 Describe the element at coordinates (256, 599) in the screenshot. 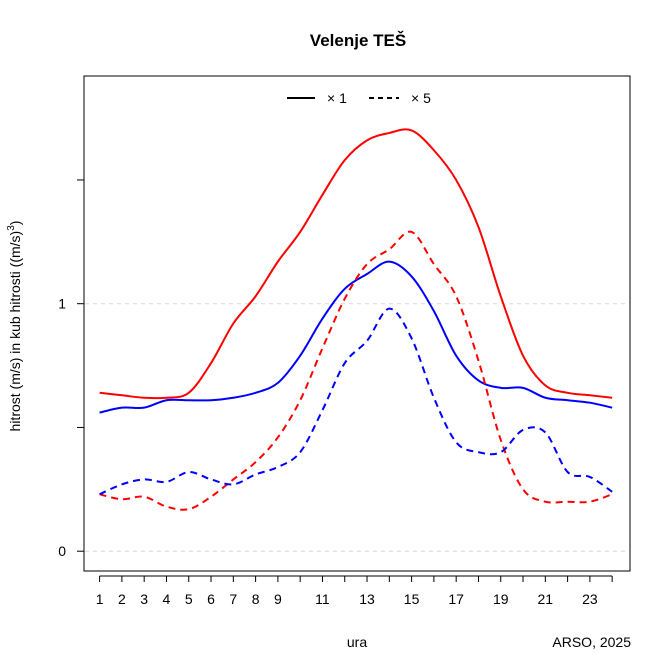

I see `x-tick-label: 8` at that location.